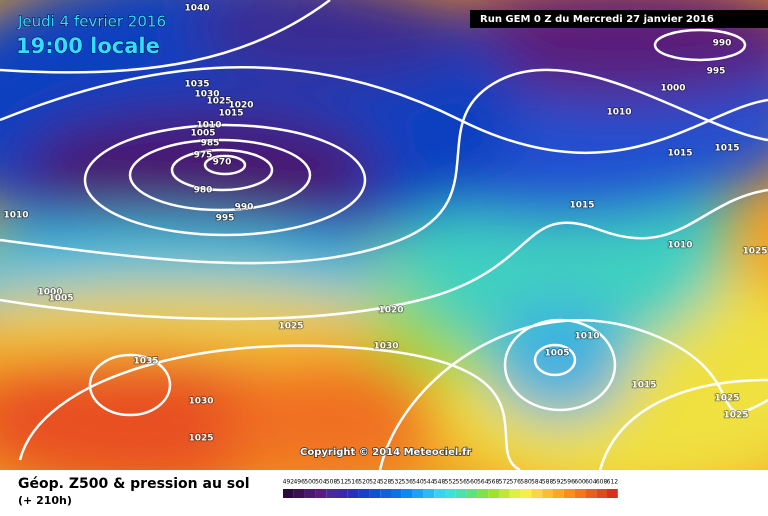  Describe the element at coordinates (203, 156) in the screenshot. I see `isobar-label: 975` at that location.